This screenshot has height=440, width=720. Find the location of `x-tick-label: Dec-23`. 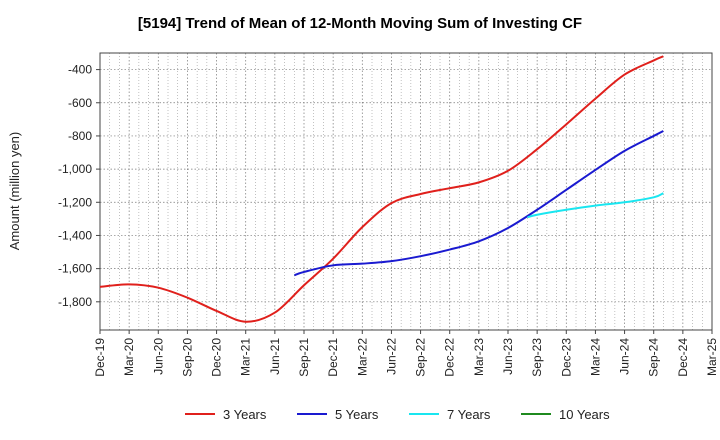

x-tick-label: Dec-23 is located at coordinates (566, 357).